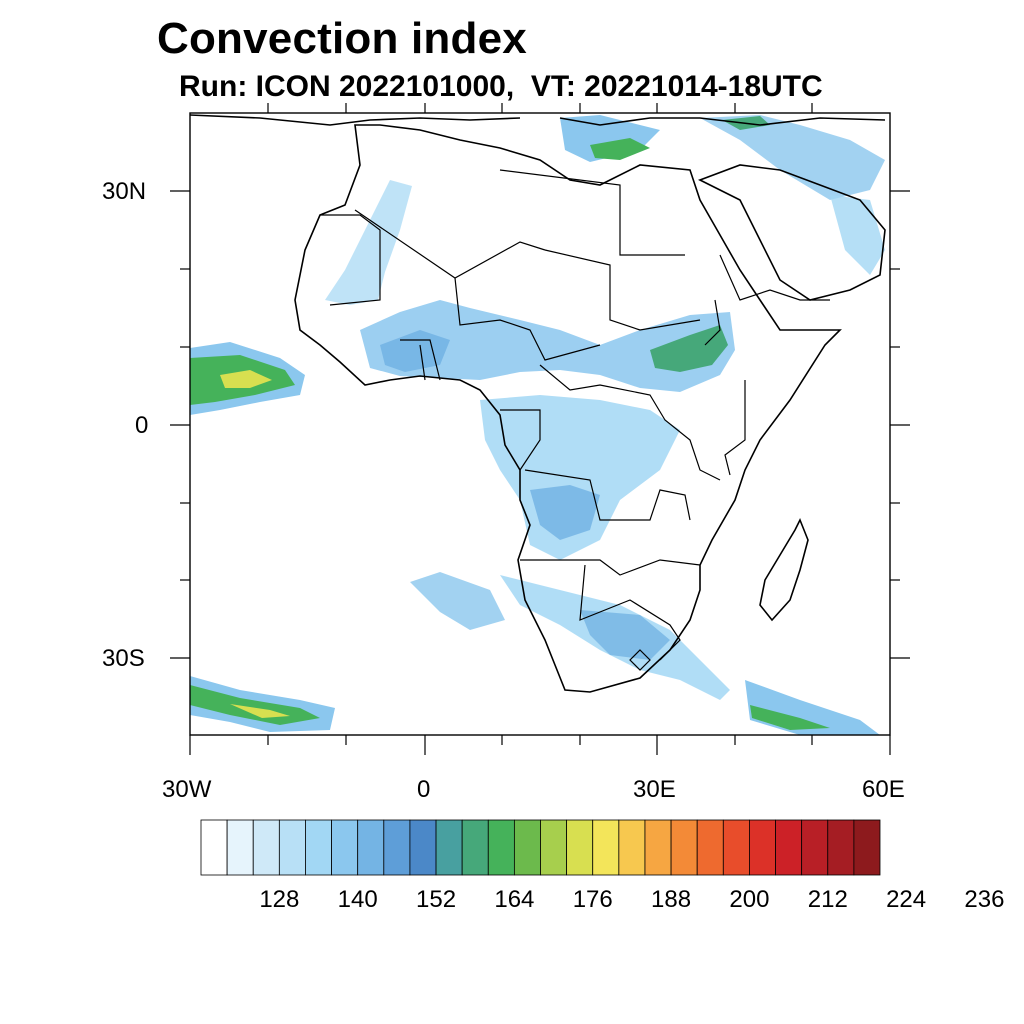 The image size is (1024, 1024). What do you see at coordinates (187, 789) in the screenshot?
I see `lon-label-30w: 30W` at bounding box center [187, 789].